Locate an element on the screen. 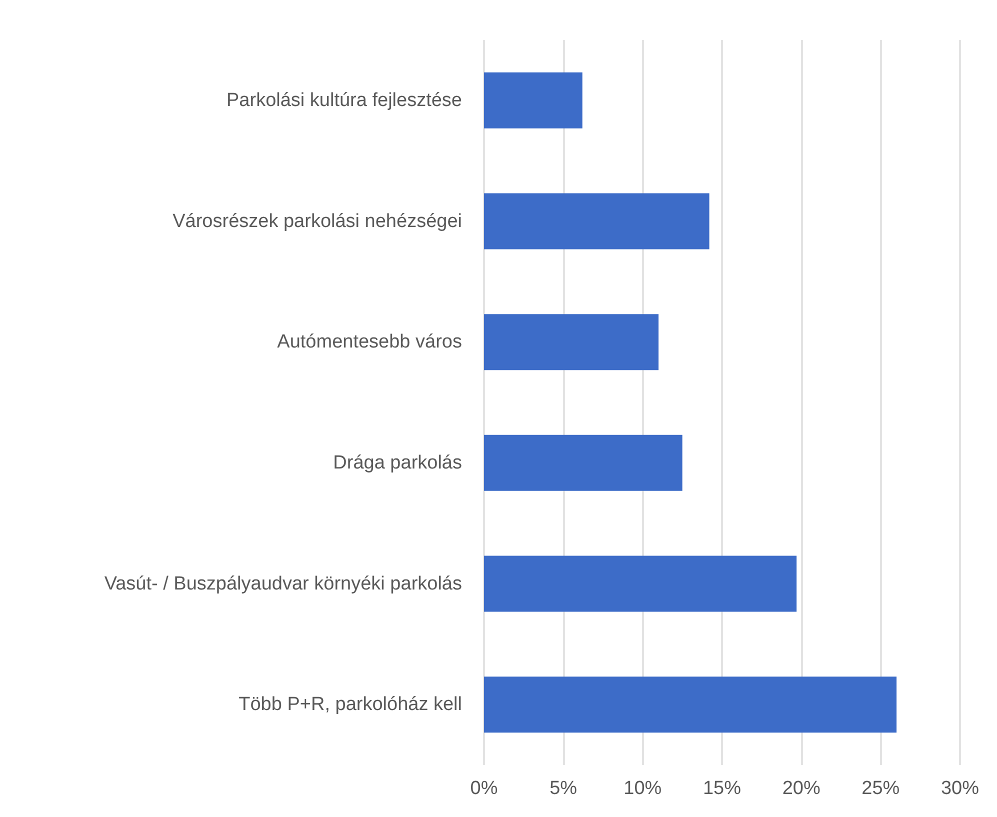 This screenshot has width=997, height=817. y-tick-label: Vasút- / Buszpályaudvar környéki parkolás is located at coordinates (283, 583).